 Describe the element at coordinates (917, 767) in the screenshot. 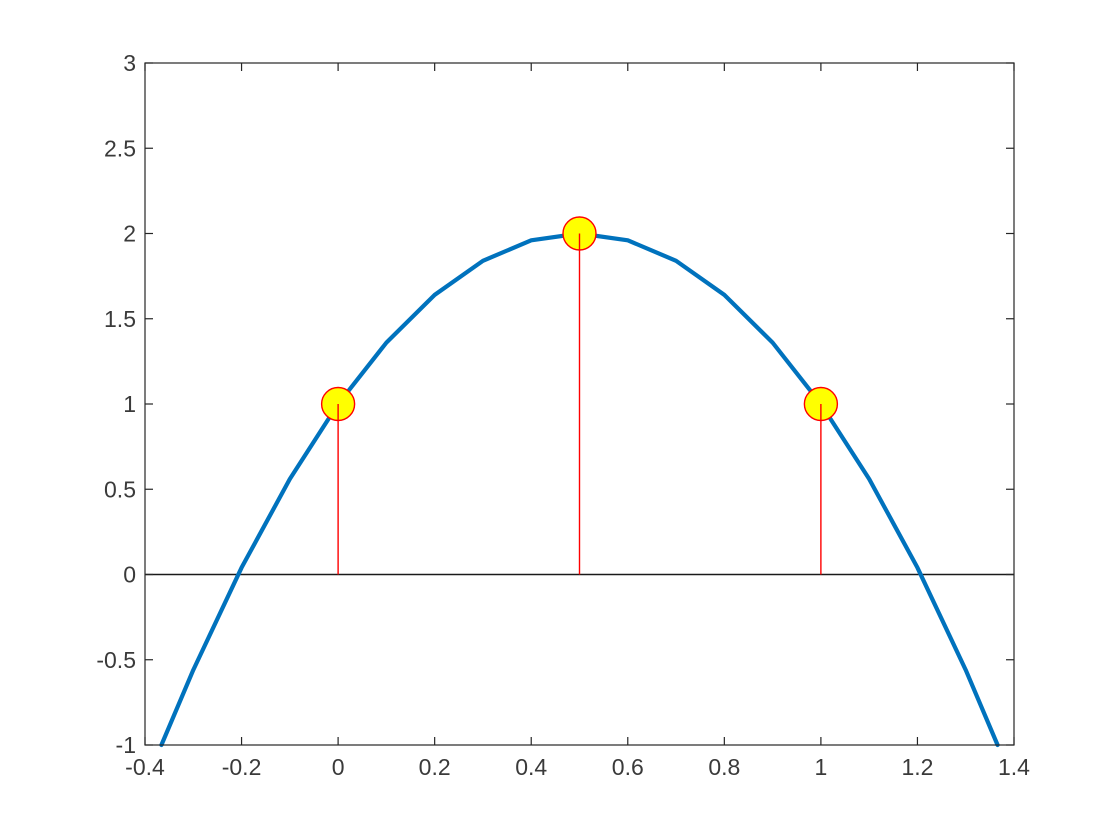

I see `x-tick-label: 1.2` at that location.